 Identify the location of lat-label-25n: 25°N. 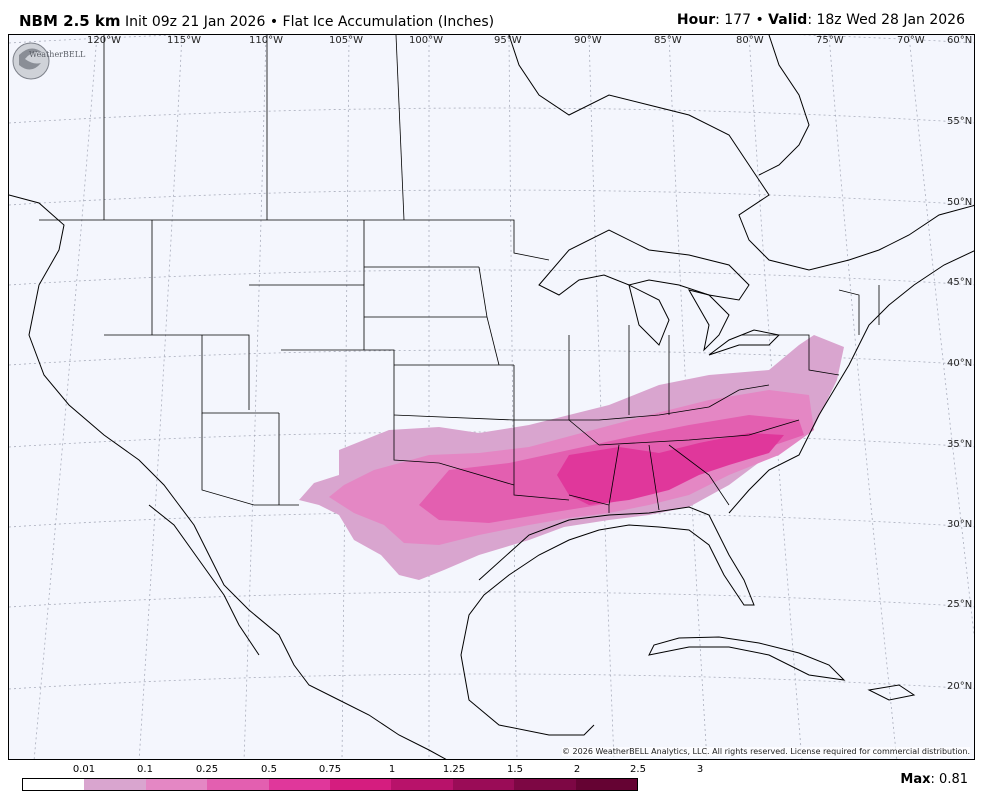
(960, 604).